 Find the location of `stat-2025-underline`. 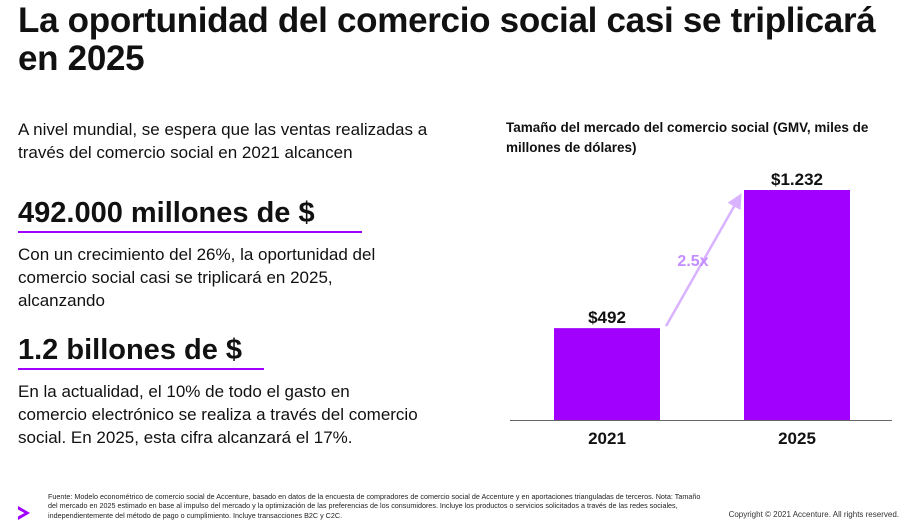

stat-2025-underline is located at coordinates (141, 369).